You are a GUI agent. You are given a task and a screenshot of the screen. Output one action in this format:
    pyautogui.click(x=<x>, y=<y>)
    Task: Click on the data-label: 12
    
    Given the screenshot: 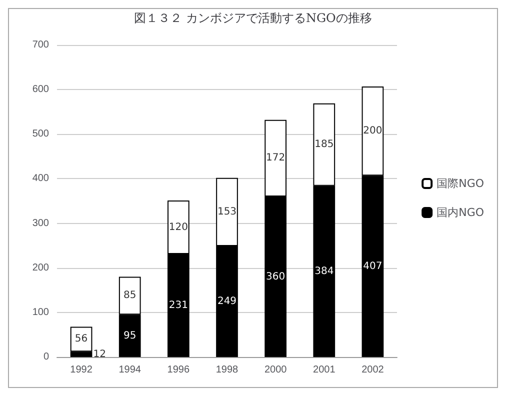 What is the action you would take?
    pyautogui.click(x=99, y=354)
    